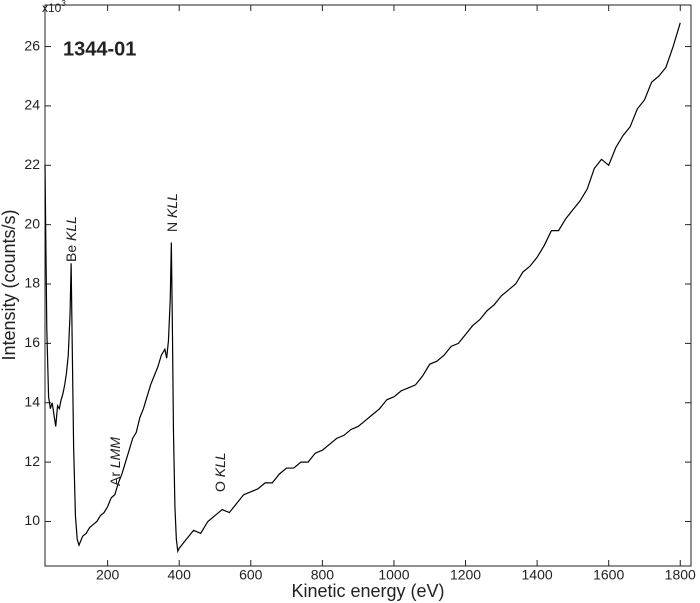  Describe the element at coordinates (680, 575) in the screenshot. I see `x-tick-label: 1800` at that location.